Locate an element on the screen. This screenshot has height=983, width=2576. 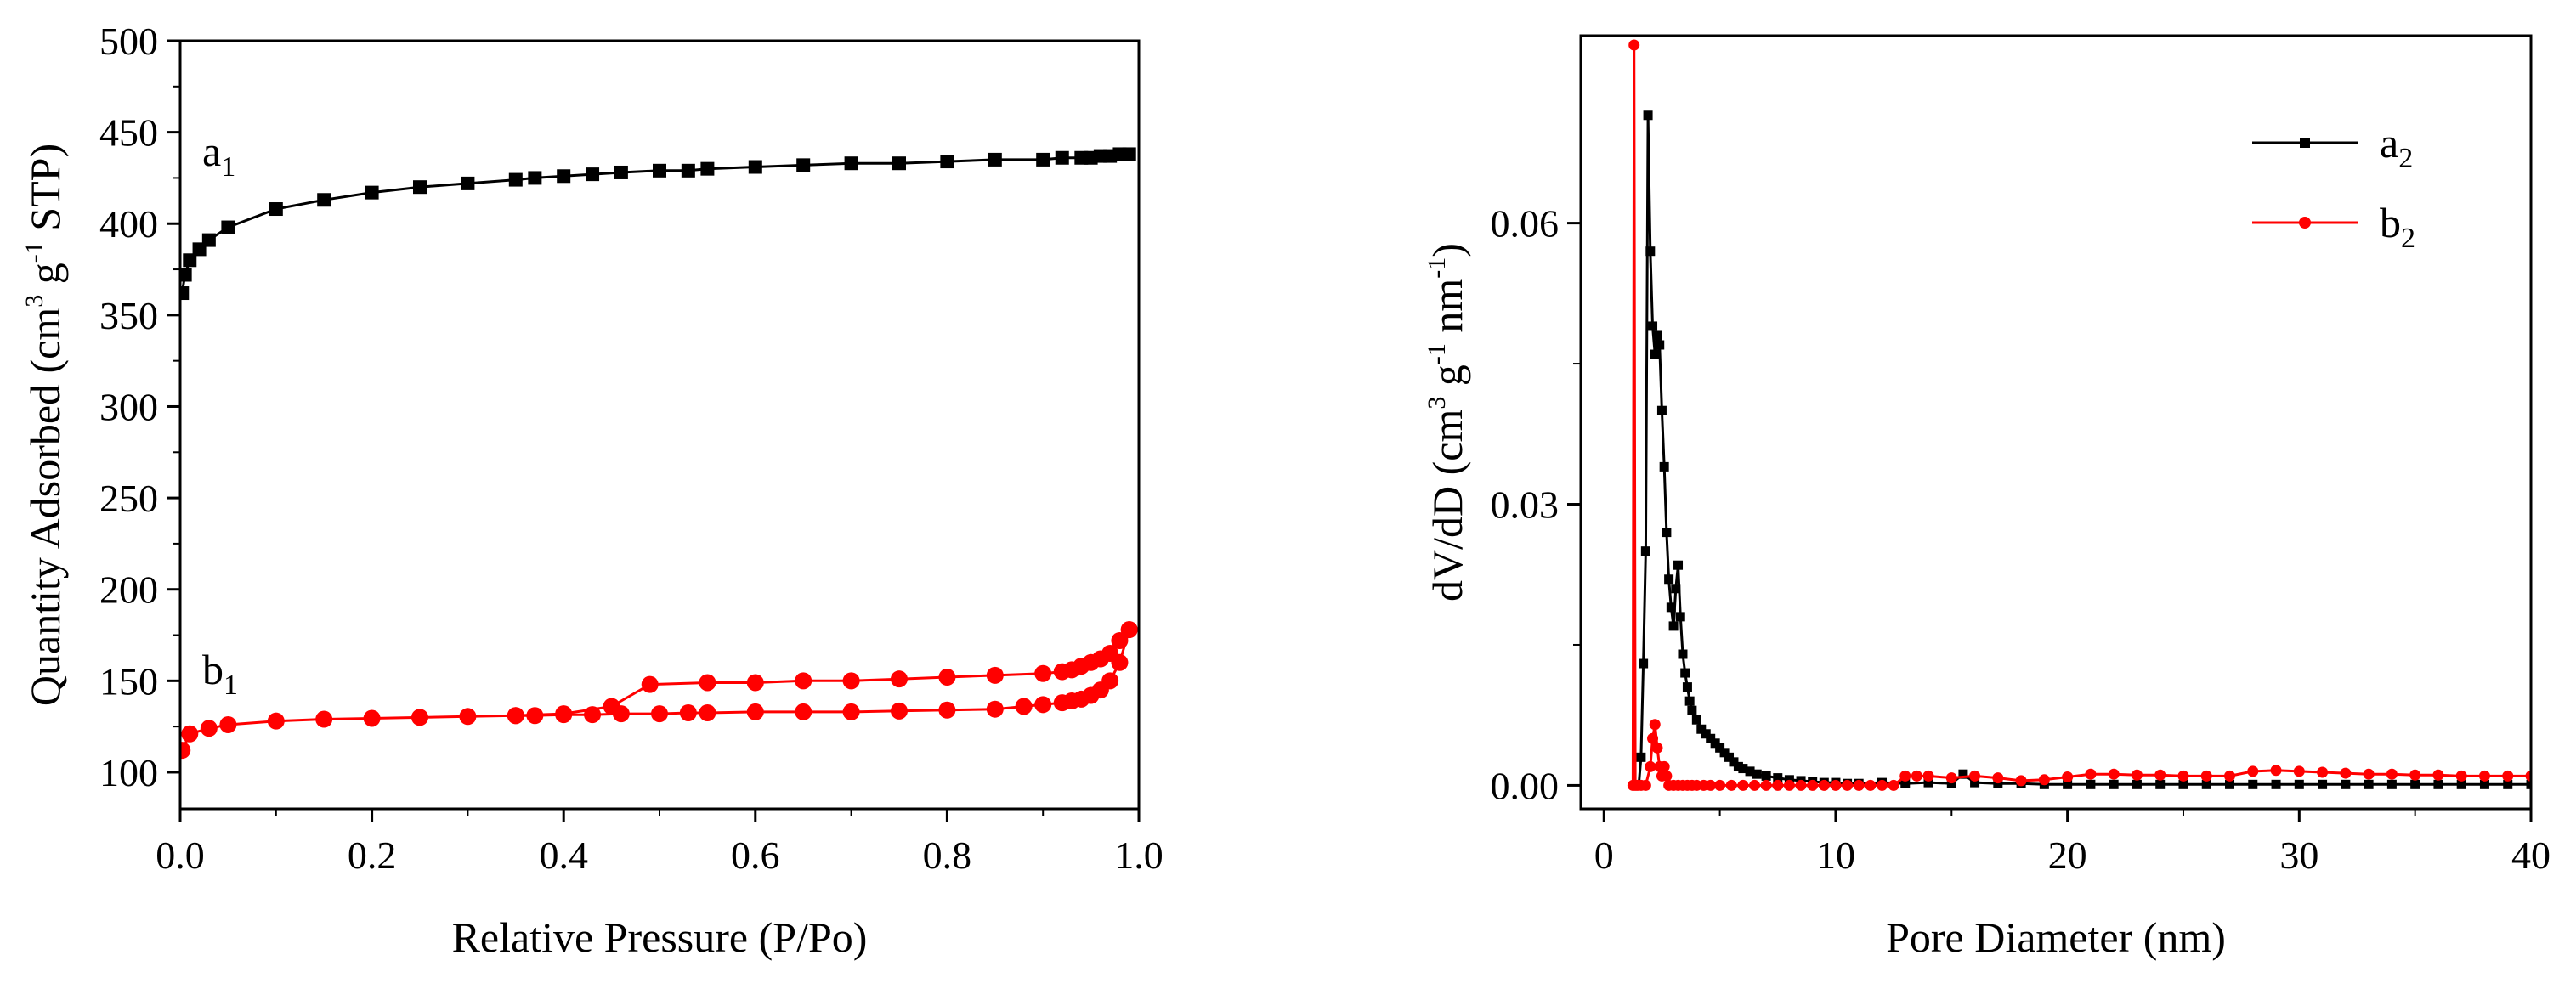
psd-ytick-label: 0.03 is located at coordinates (1525, 505).